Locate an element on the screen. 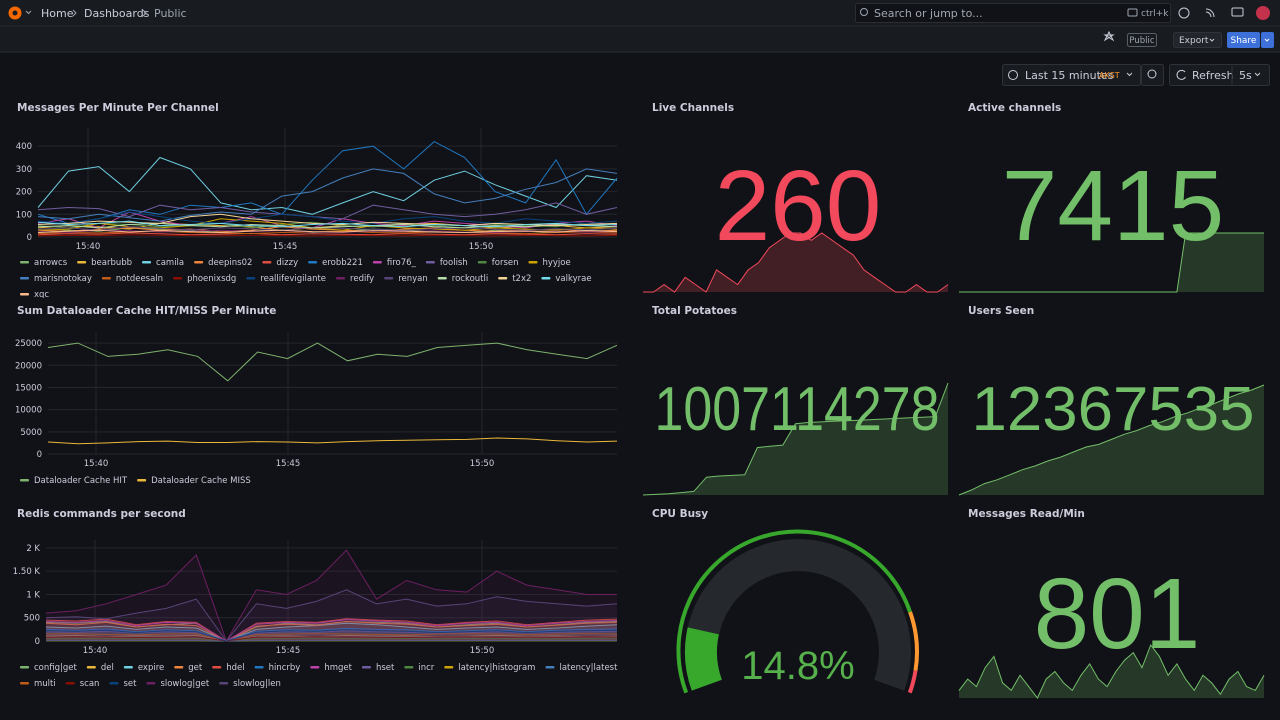 This screenshot has height=720, width=1280. legend-label: notdeesaln is located at coordinates (139, 279).